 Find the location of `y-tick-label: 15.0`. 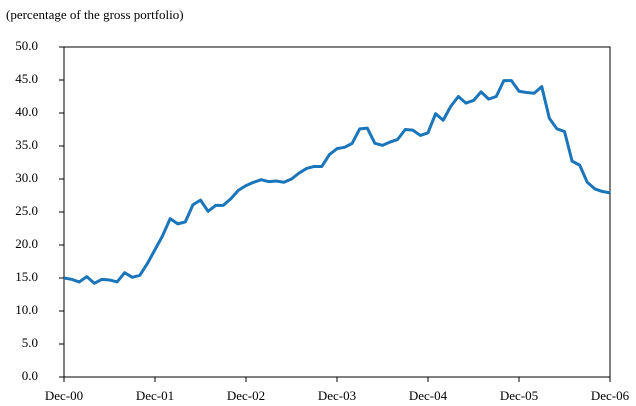

y-tick-label: 15.0 is located at coordinates (26, 276).